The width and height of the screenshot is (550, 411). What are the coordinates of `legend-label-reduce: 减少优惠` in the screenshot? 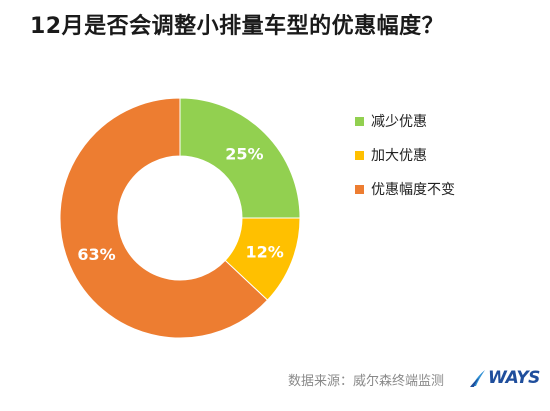 It's located at (399, 122).